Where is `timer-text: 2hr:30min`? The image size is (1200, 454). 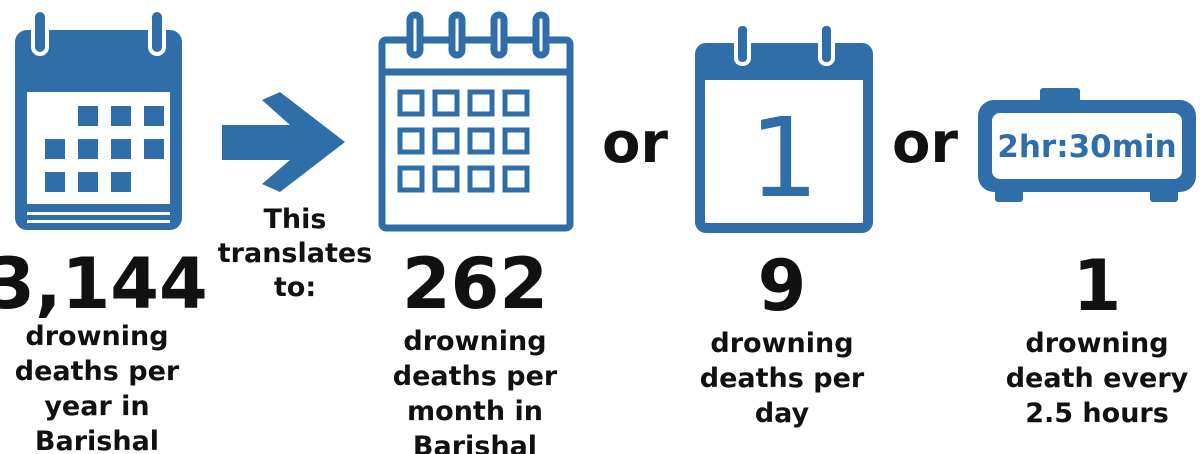
timer-text: 2hr:30min is located at coordinates (1086, 147).